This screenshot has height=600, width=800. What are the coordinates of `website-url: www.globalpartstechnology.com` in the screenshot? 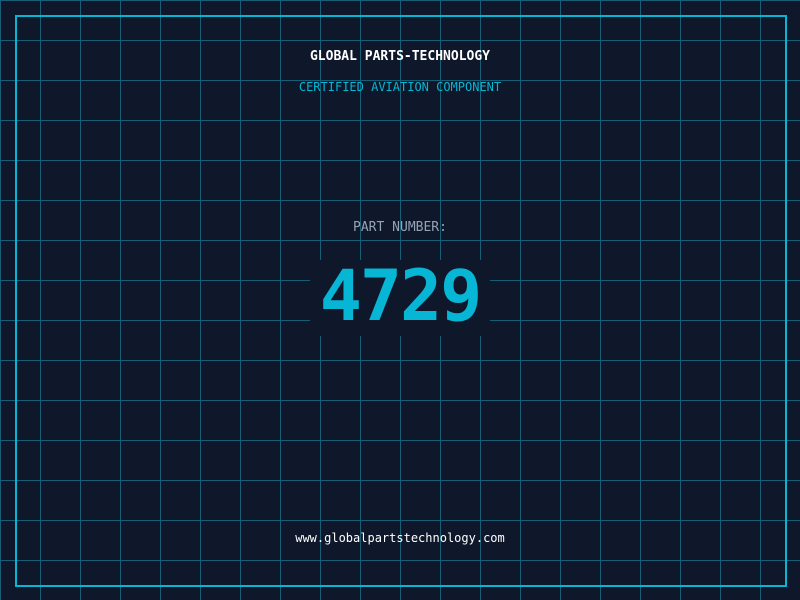 It's located at (400, 538).